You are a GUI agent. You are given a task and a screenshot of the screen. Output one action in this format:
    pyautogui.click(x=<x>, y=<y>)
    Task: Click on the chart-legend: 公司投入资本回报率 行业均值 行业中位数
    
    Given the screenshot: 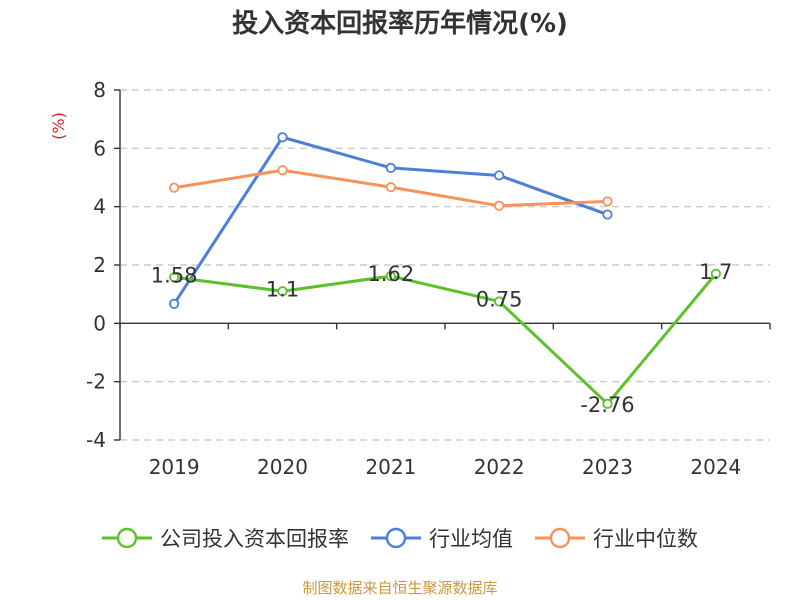 What is the action you would take?
    pyautogui.click(x=400, y=538)
    